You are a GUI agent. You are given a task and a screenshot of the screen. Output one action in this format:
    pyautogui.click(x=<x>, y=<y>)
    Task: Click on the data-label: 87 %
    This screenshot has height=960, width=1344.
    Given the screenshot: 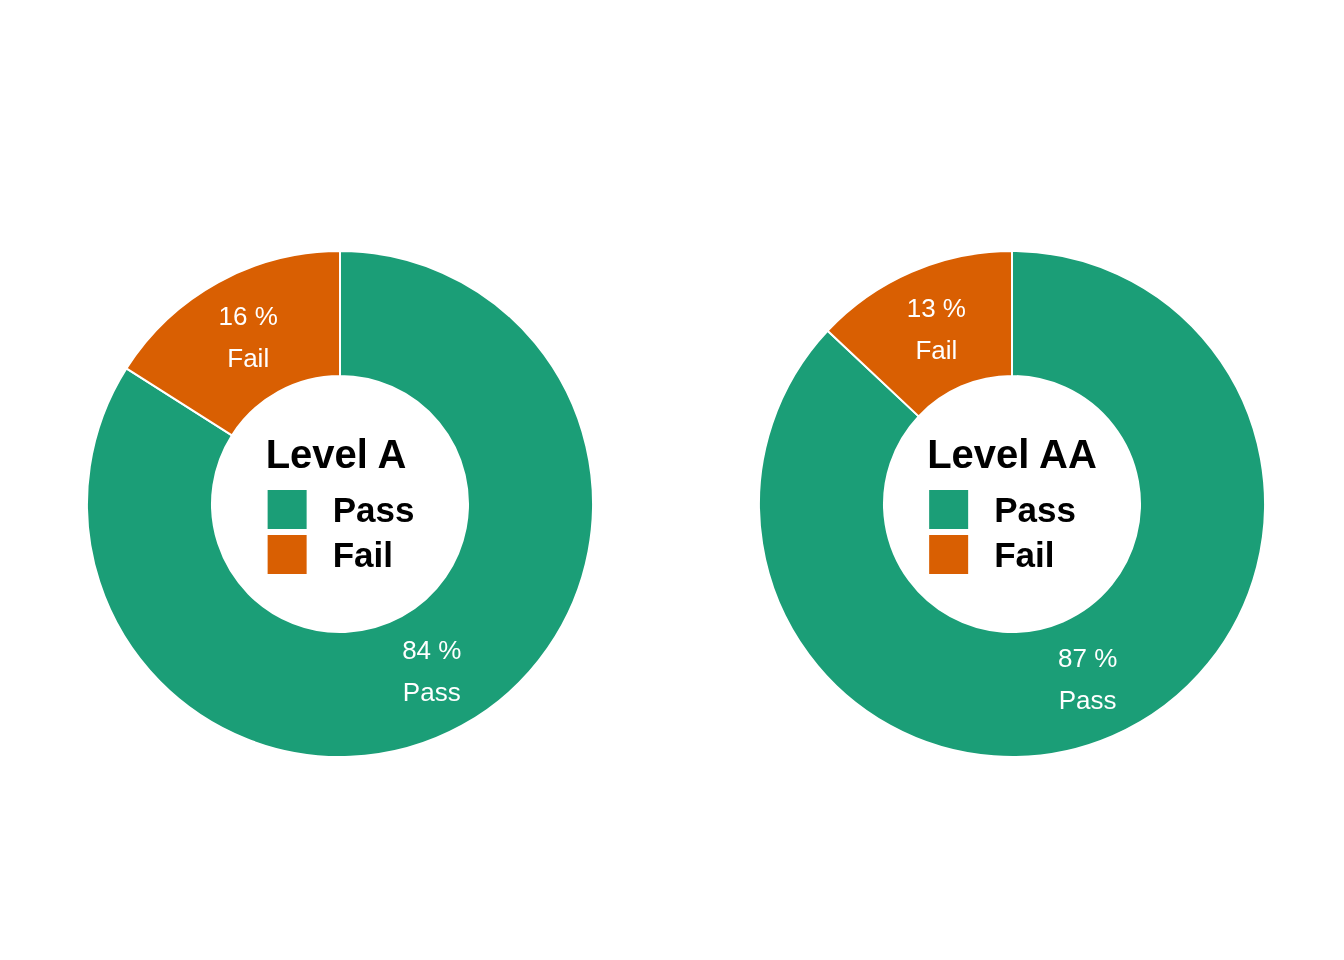 What is the action you would take?
    pyautogui.click(x=1088, y=657)
    